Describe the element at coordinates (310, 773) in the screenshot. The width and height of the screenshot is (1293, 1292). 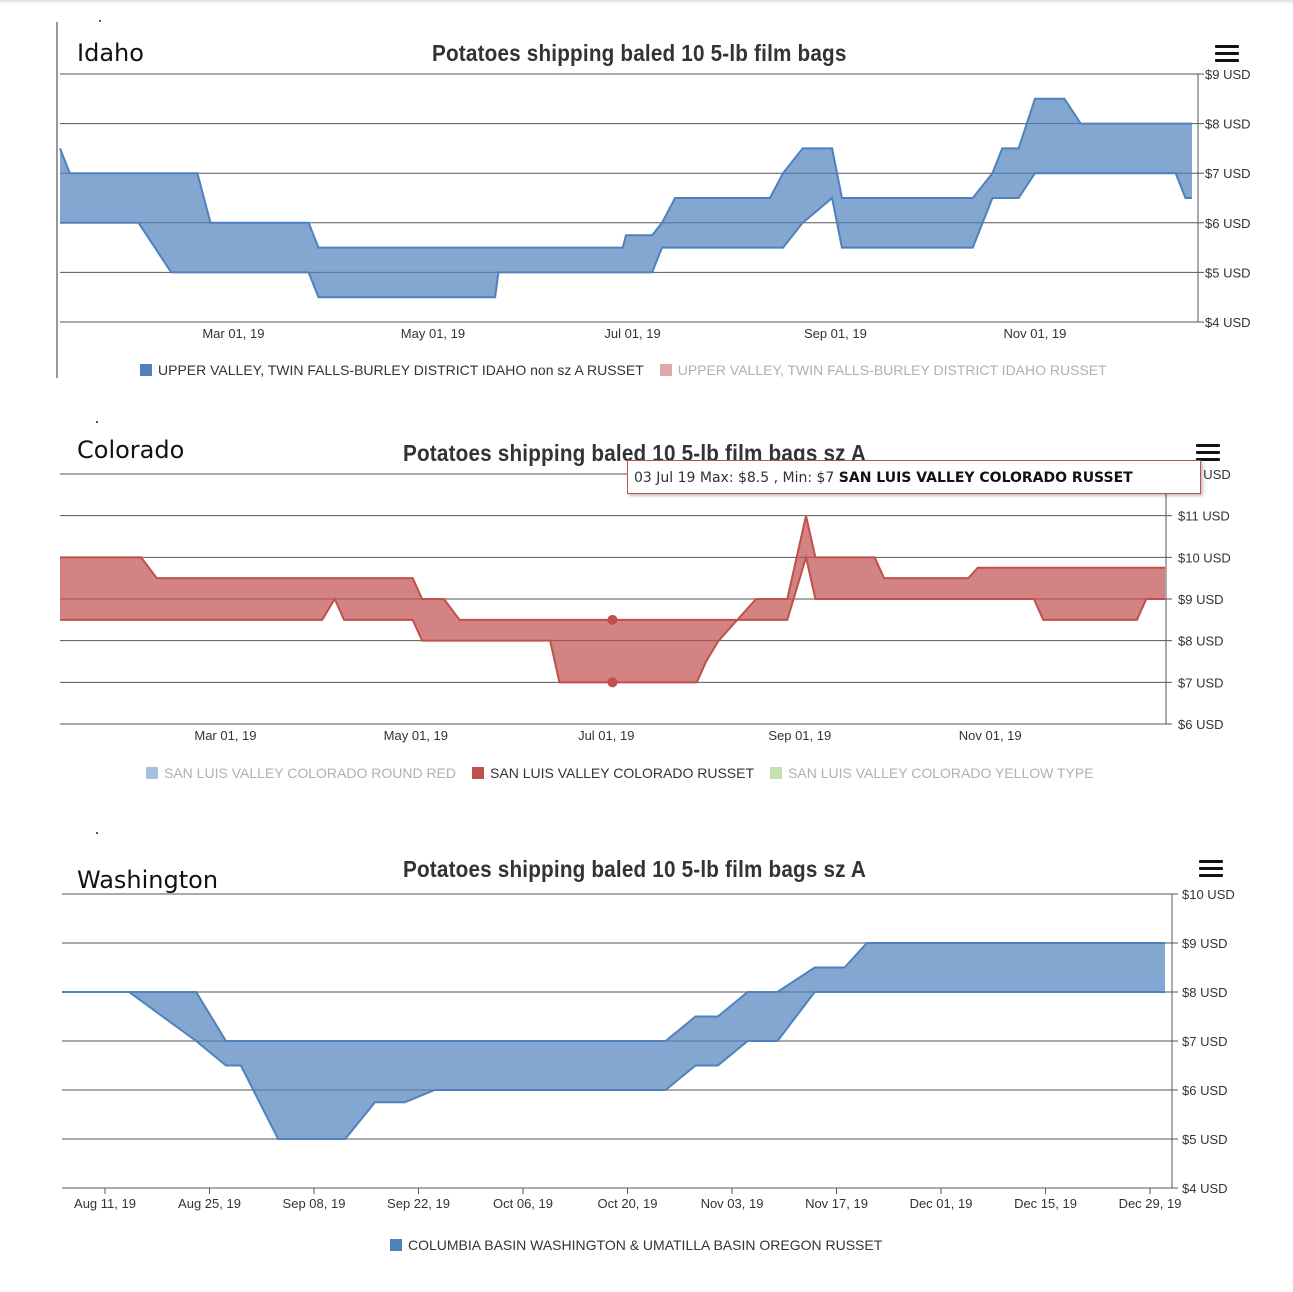
I see `legend-label: SAN LUIS VALLEY COLORADO ROUND RED` at that location.